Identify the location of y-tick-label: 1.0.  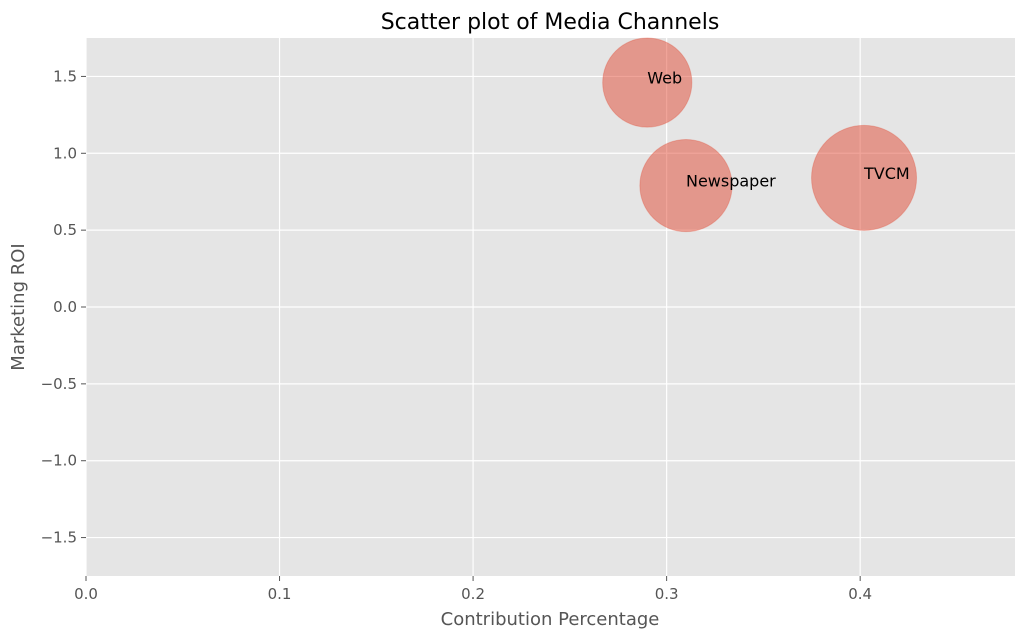
(65, 153).